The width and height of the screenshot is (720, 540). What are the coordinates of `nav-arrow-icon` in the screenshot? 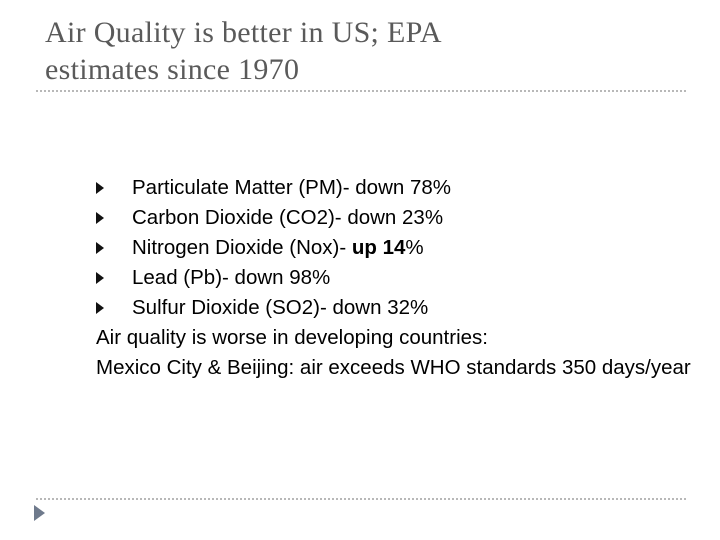 It's located at (39, 513).